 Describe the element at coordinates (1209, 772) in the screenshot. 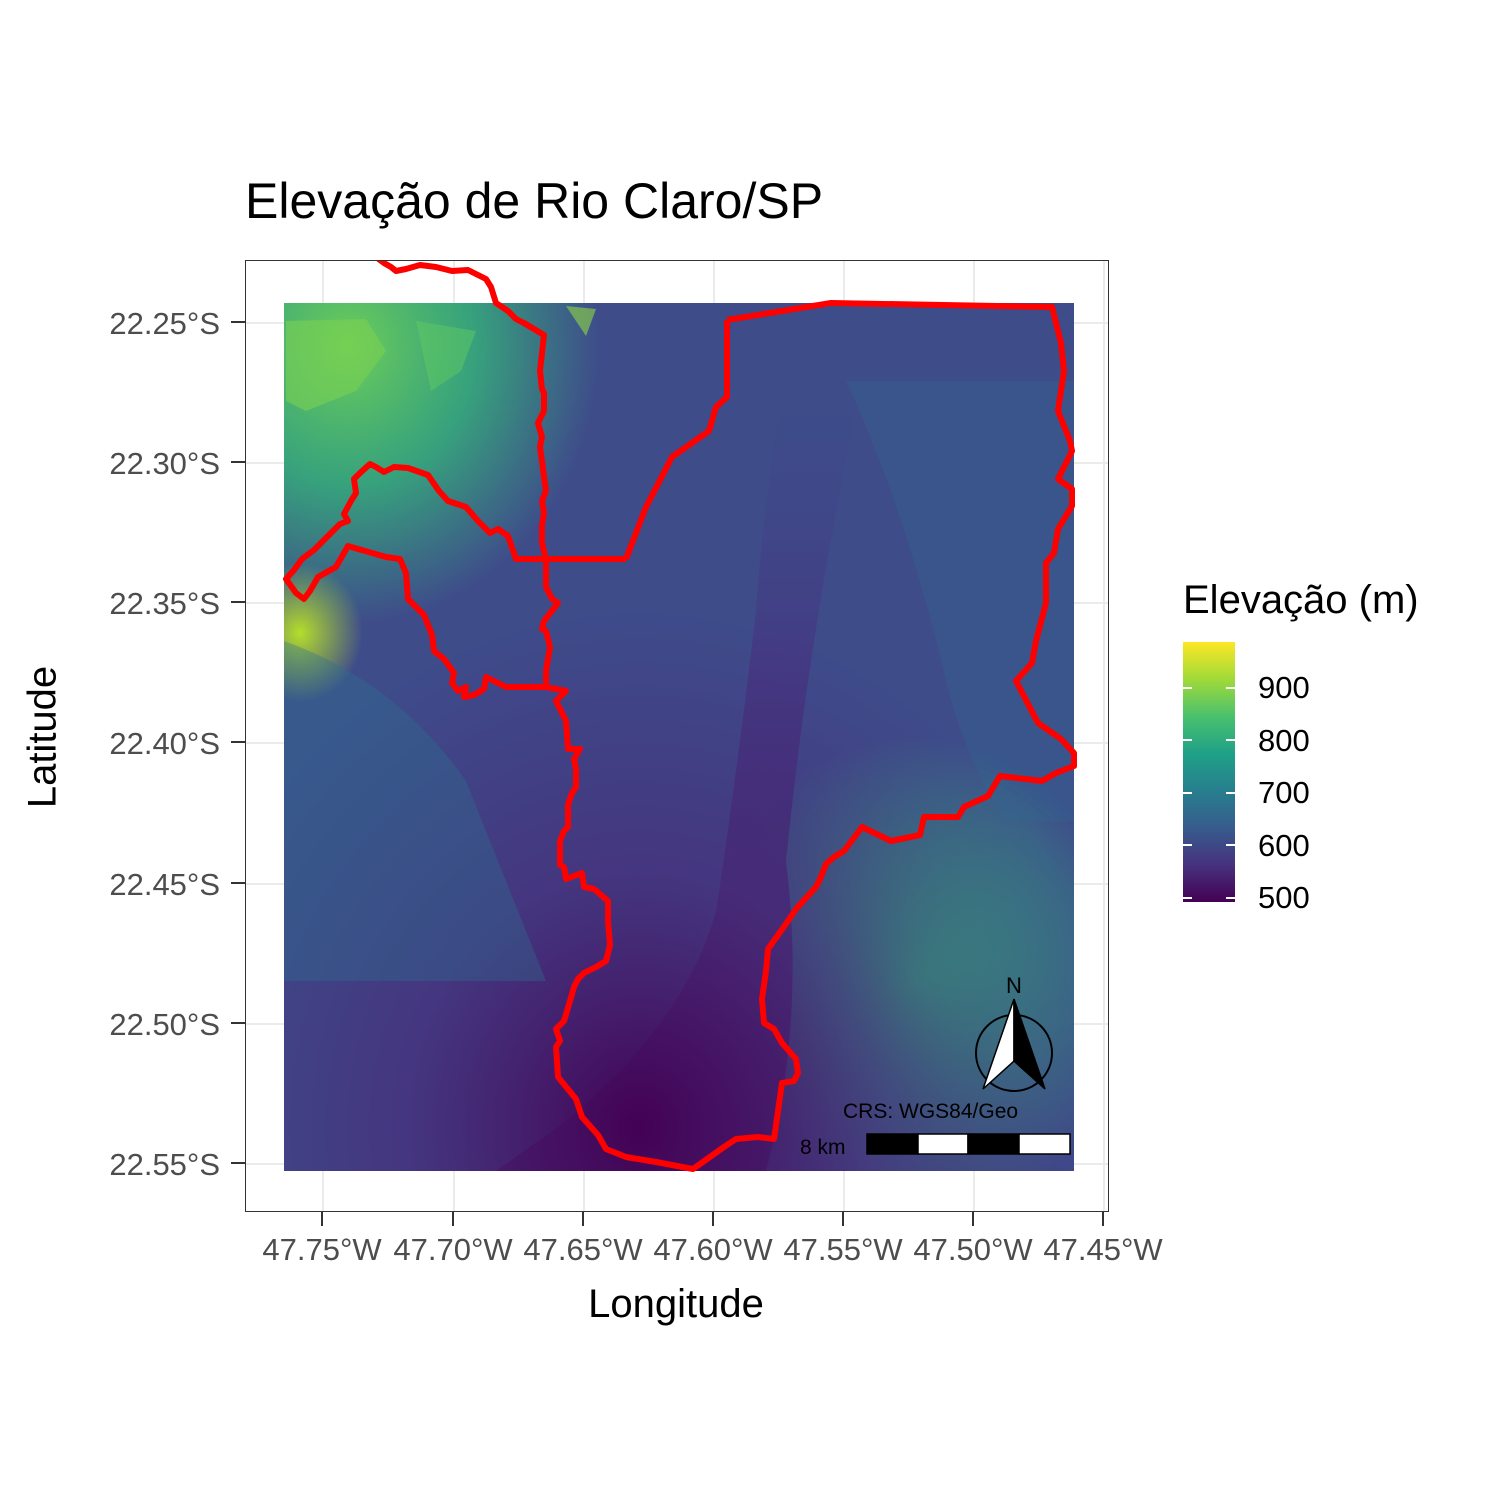

I see `legend-colorbar` at that location.